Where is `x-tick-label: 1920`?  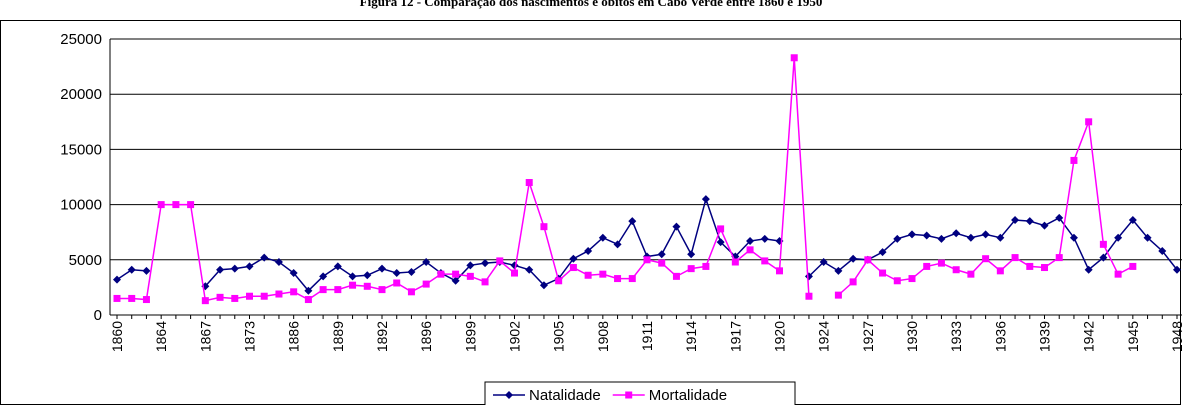 x-tick-label: 1920 is located at coordinates (780, 336).